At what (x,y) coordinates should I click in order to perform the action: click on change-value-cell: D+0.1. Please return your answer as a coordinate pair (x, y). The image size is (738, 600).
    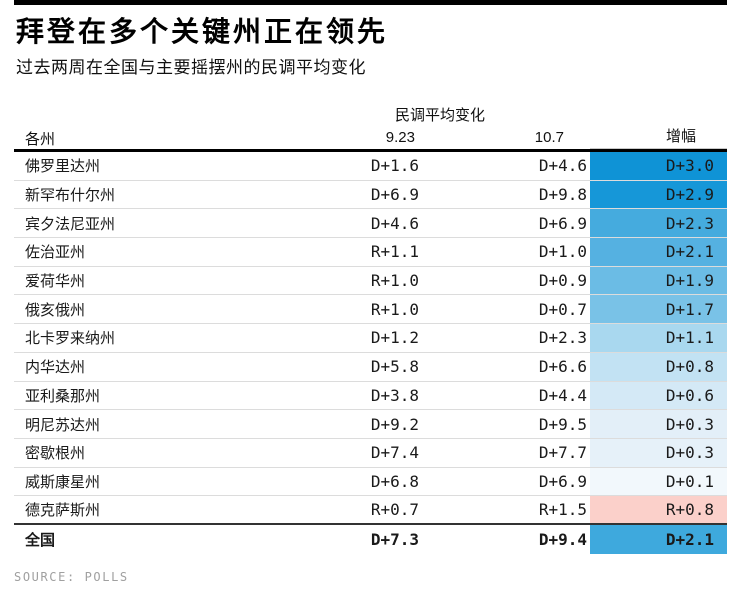
    Looking at the image, I should click on (658, 481).